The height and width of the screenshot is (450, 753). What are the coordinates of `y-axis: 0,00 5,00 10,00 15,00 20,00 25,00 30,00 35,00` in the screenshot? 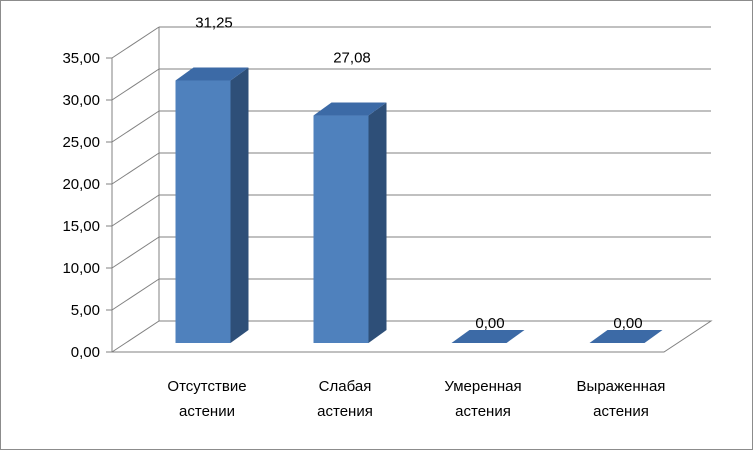 It's located at (87, 205).